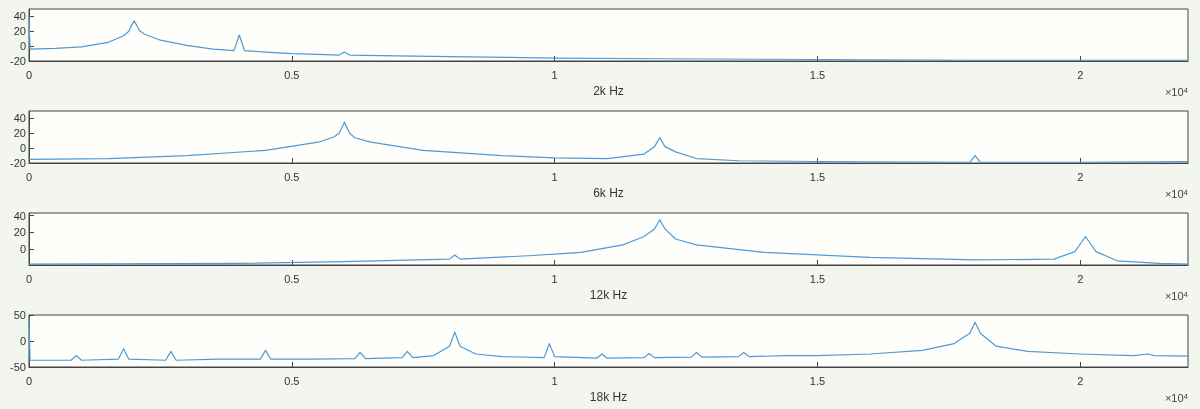 Image resolution: width=1200 pixels, height=409 pixels. I want to click on x-axis-title: 18k Hz, so click(608, 396).